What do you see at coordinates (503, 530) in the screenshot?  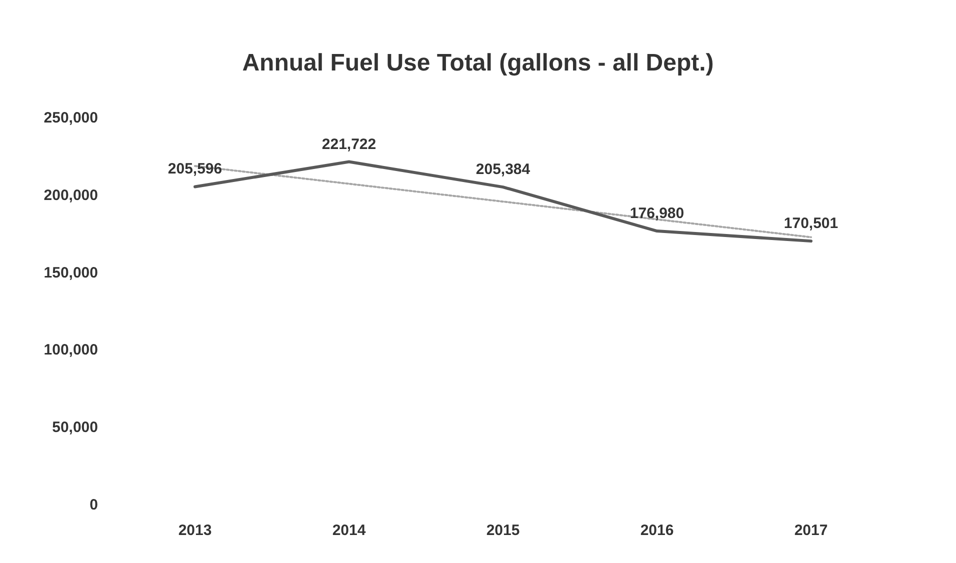 I see `x-tick-label: 2015` at bounding box center [503, 530].